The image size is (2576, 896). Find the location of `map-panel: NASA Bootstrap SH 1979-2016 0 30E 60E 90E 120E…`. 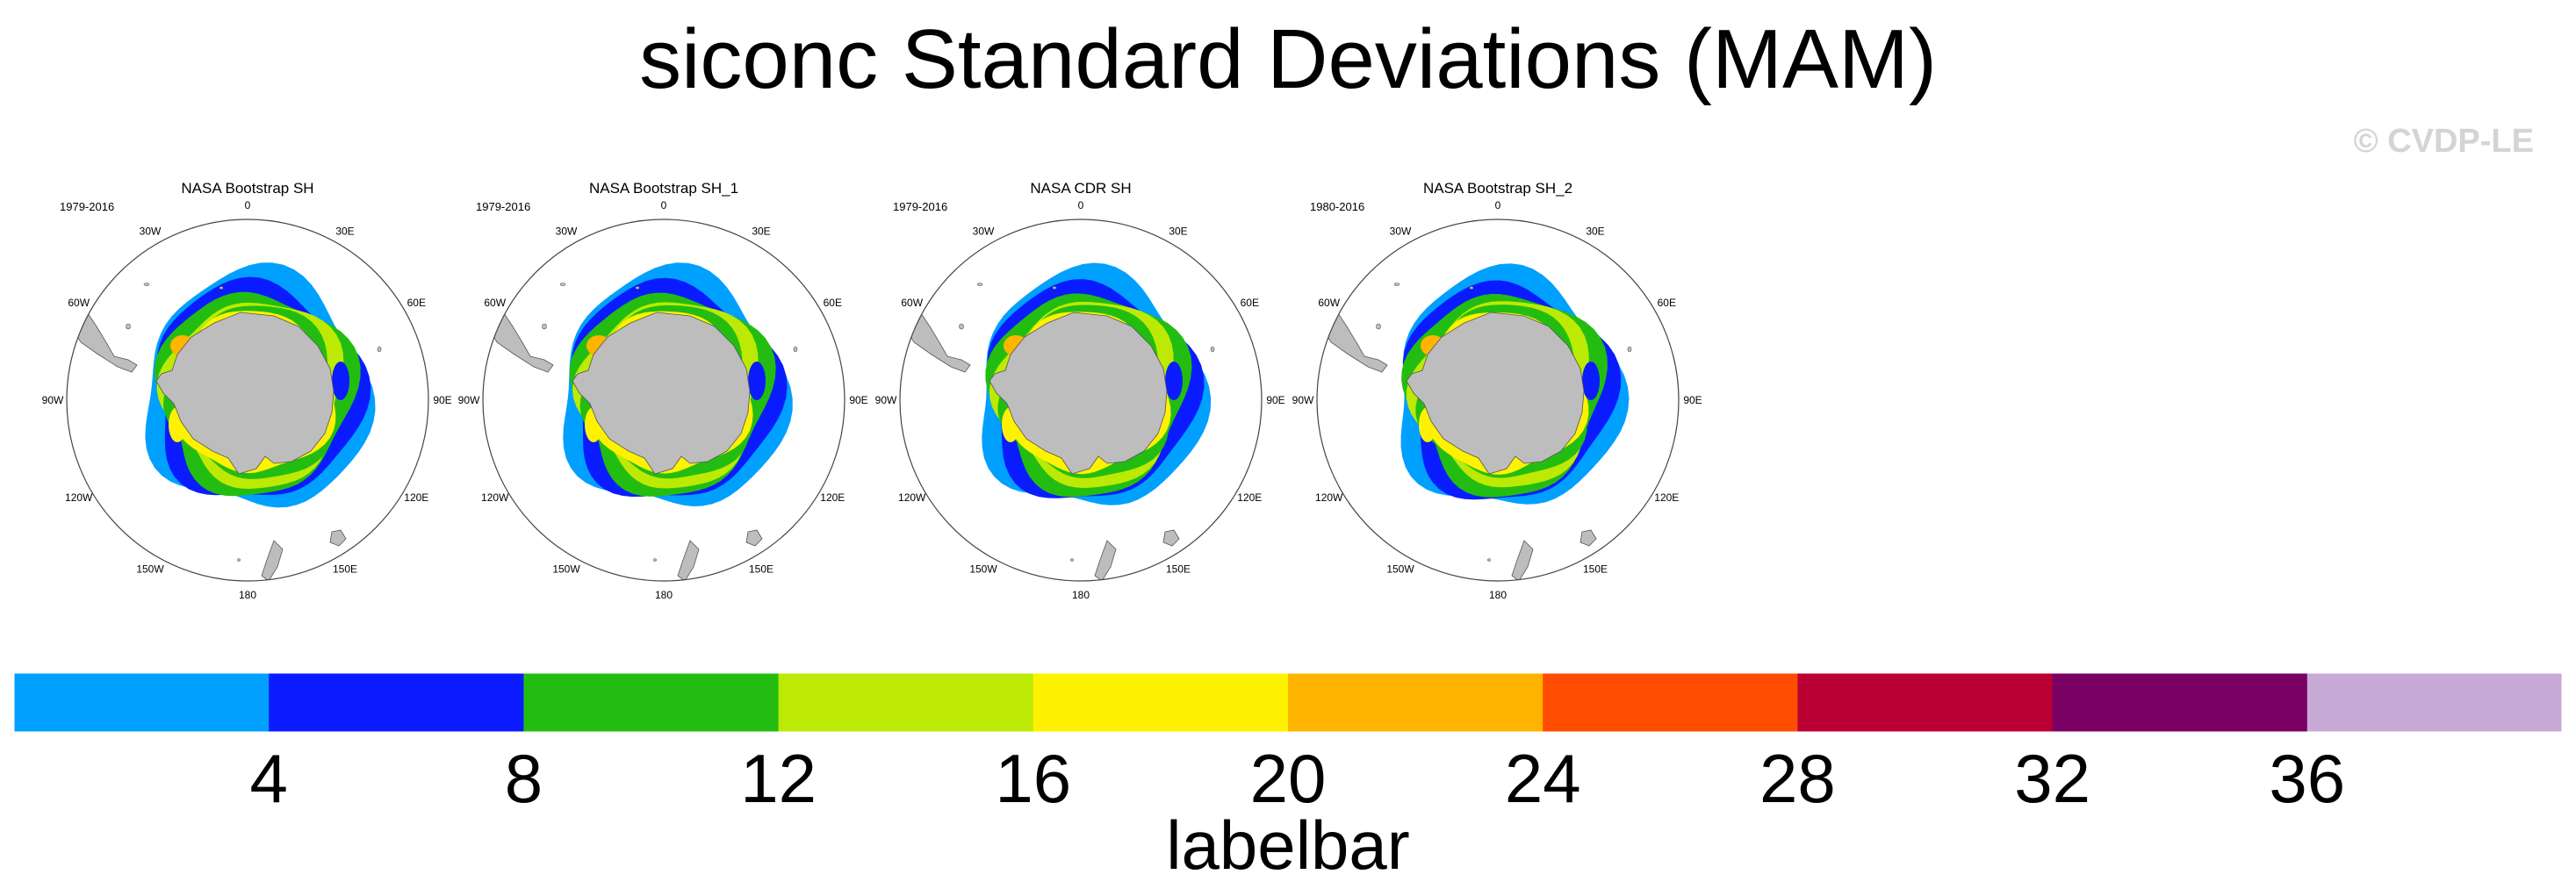

map-panel: NASA Bootstrap SH 1979-2016 0 30E 60E 90E 120E… is located at coordinates (247, 391).